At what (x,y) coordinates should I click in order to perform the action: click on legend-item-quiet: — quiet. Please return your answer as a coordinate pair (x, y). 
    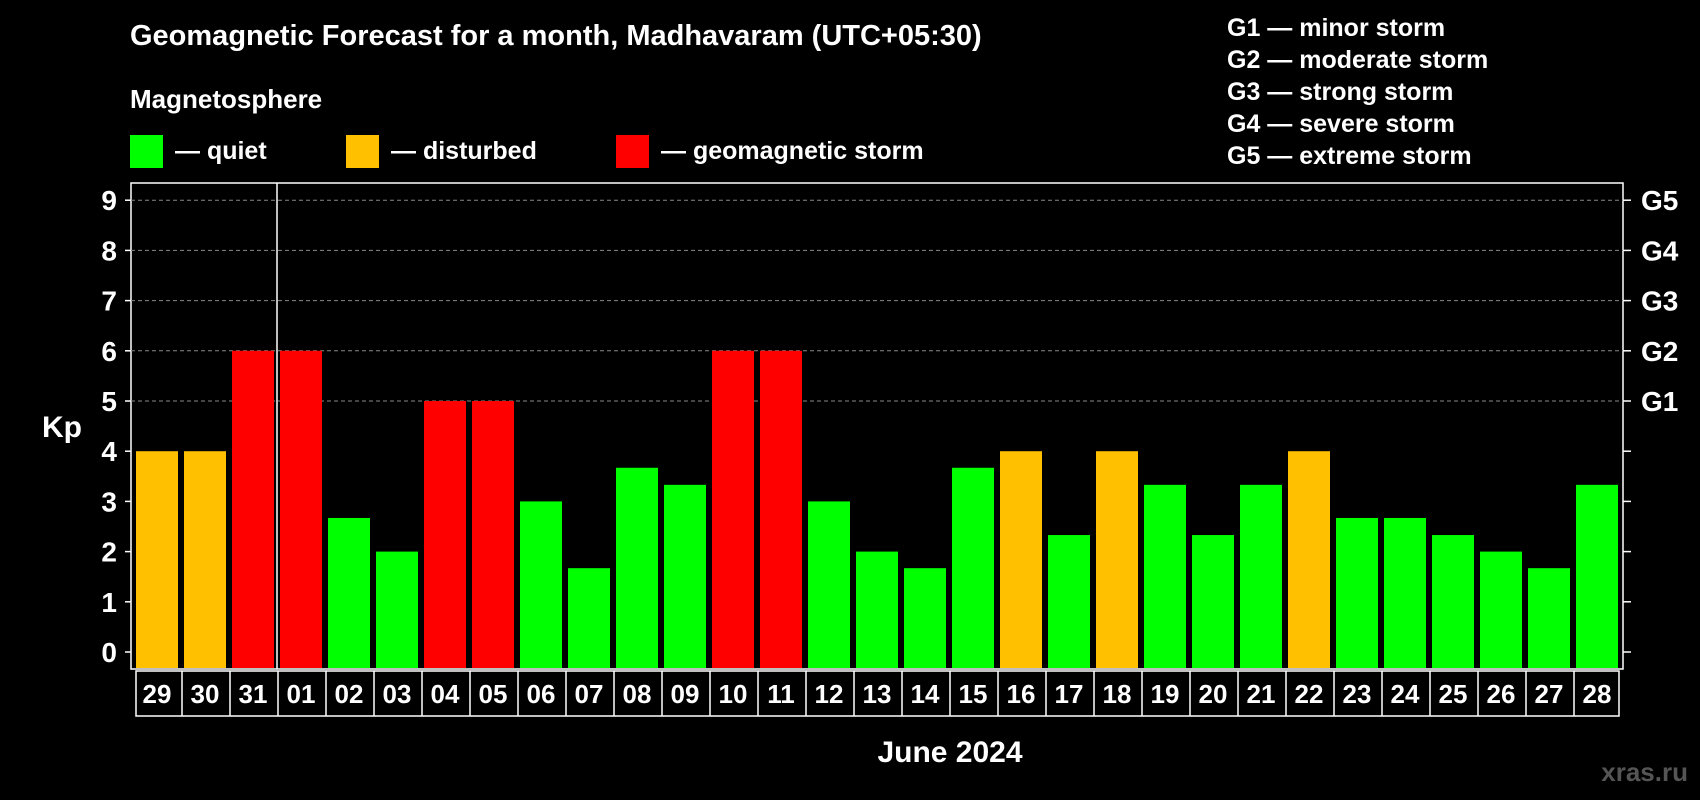
    Looking at the image, I should click on (198, 151).